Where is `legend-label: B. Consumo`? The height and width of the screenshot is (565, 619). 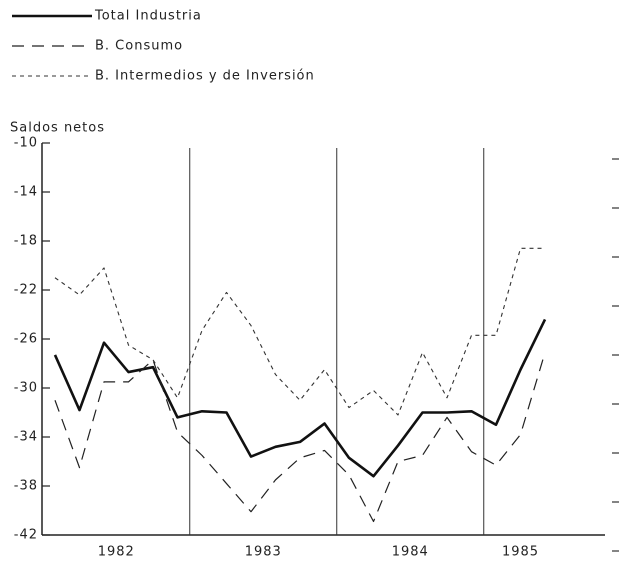 legend-label: B. Consumo is located at coordinates (139, 46).